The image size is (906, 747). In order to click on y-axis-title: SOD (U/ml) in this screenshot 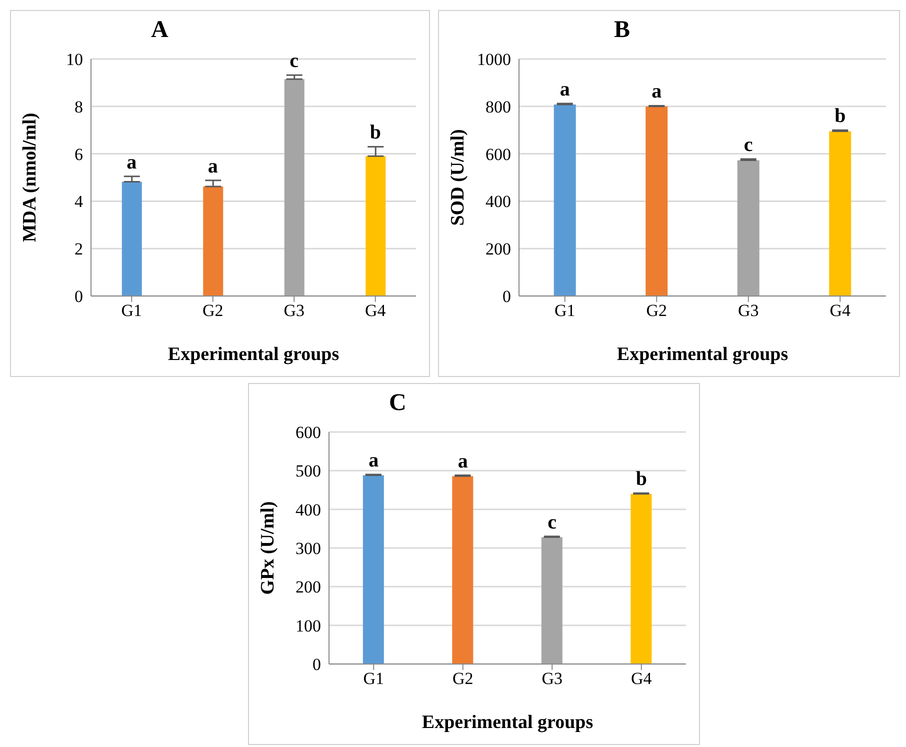, I will do `click(458, 177)`.